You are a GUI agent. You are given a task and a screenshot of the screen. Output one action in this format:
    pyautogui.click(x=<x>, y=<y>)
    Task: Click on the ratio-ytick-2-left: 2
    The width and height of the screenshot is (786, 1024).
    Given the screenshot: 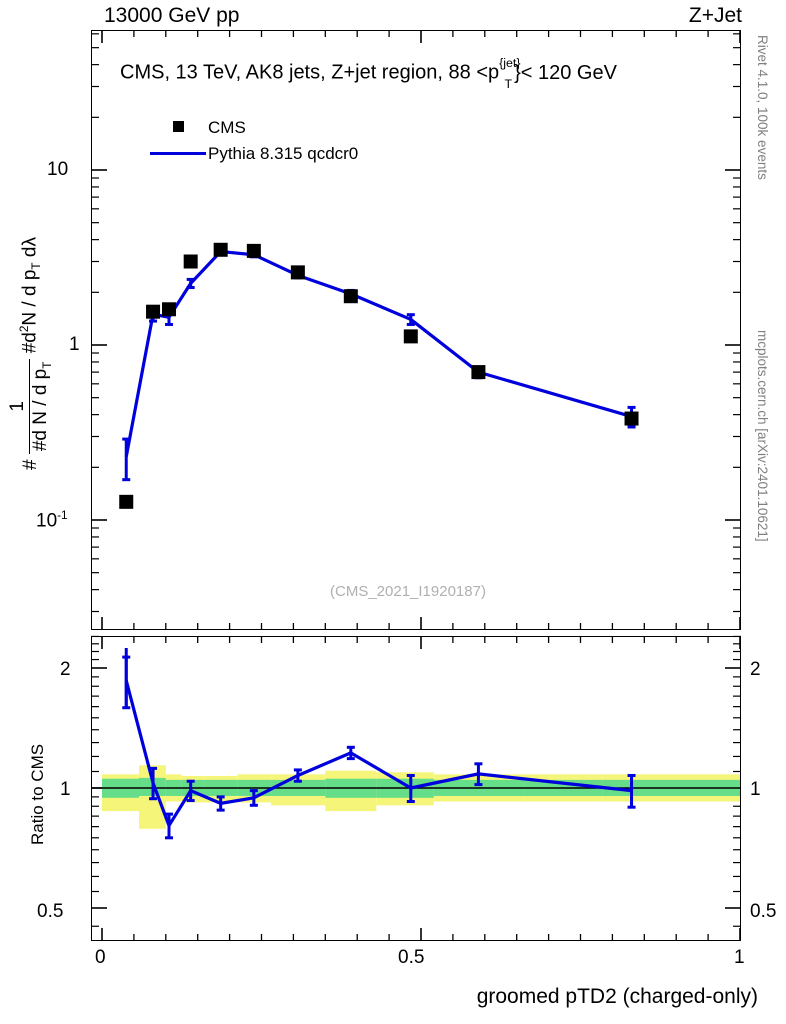 What is the action you would take?
    pyautogui.click(x=65, y=669)
    